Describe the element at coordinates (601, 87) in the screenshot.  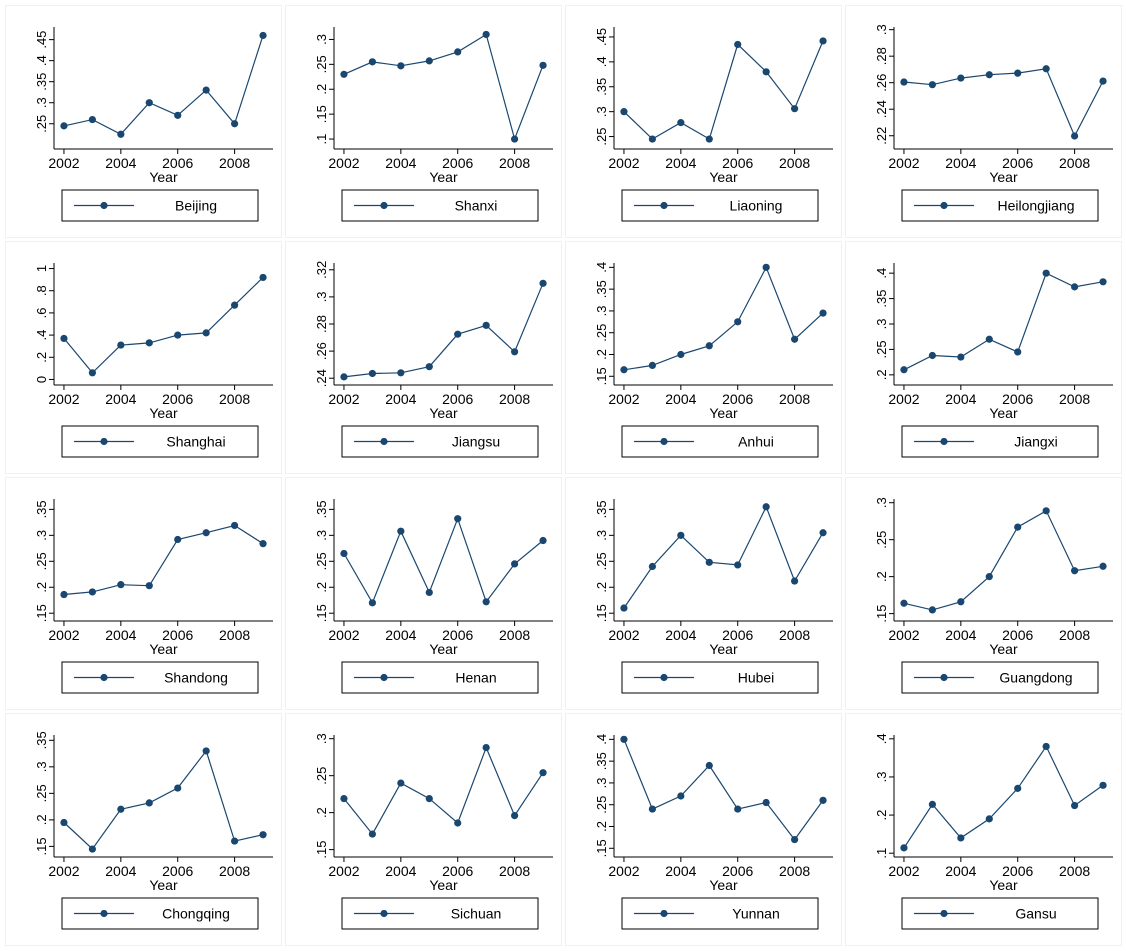
I see `y-tick-label: .35` at that location.